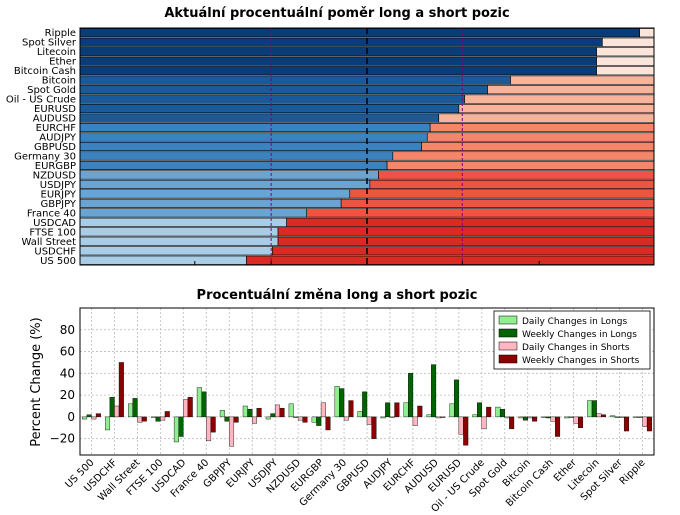 The width and height of the screenshot is (680, 515). I want to click on x-category-label: US 500, so click(79, 473).